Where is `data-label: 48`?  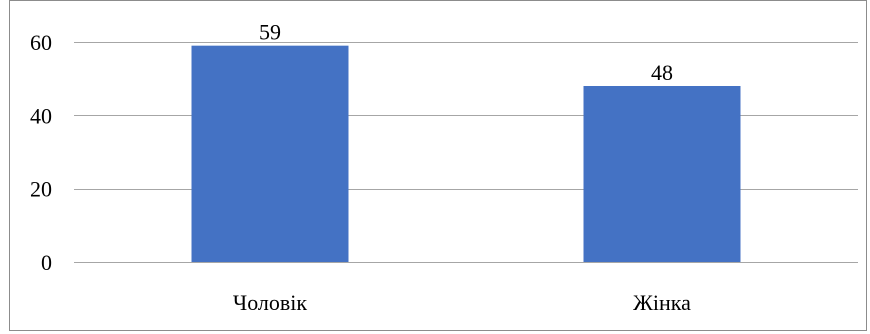
data-label: 48 is located at coordinates (662, 72).